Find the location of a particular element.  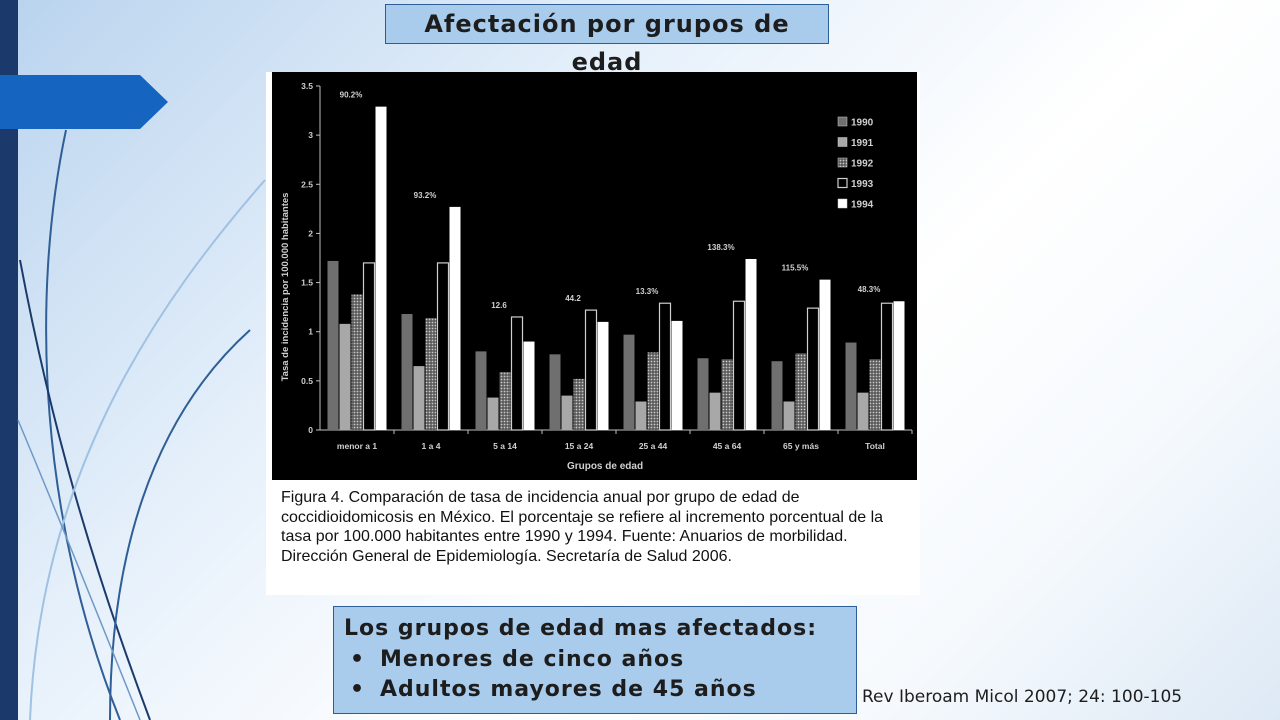

x-tick-label: 45 a 64 is located at coordinates (727, 446).